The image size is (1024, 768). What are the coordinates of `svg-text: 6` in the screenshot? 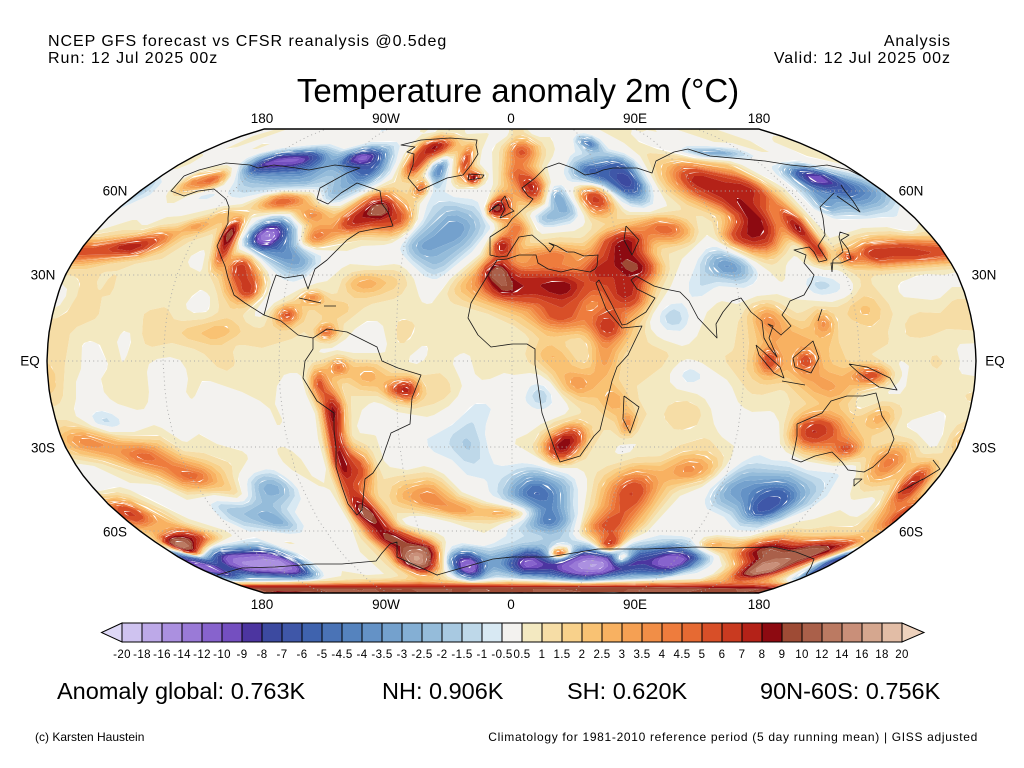 It's located at (722, 655).